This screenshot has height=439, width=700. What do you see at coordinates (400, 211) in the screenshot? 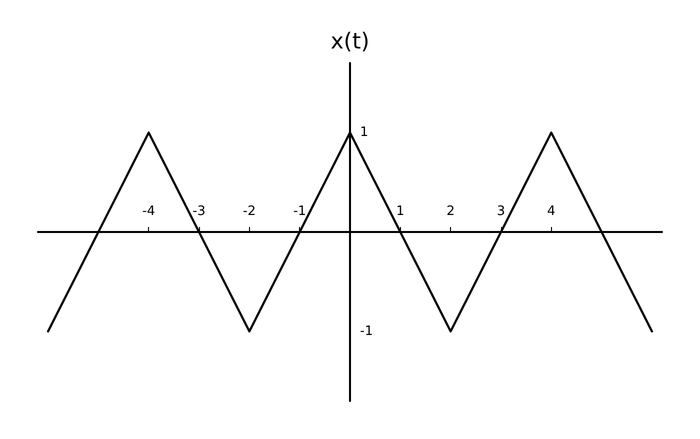
I see `x-tick-label: 1` at bounding box center [400, 211].